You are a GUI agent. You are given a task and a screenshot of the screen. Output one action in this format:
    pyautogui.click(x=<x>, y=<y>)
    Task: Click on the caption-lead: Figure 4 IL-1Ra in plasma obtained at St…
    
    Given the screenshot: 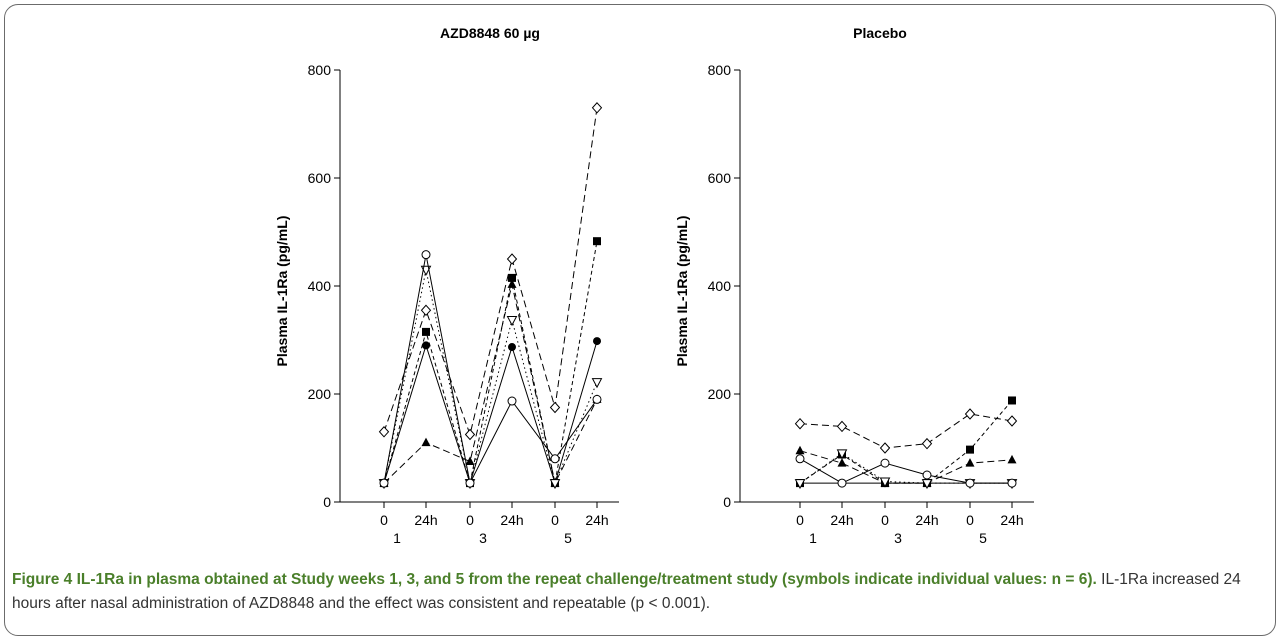 What is the action you would take?
    pyautogui.click(x=554, y=579)
    